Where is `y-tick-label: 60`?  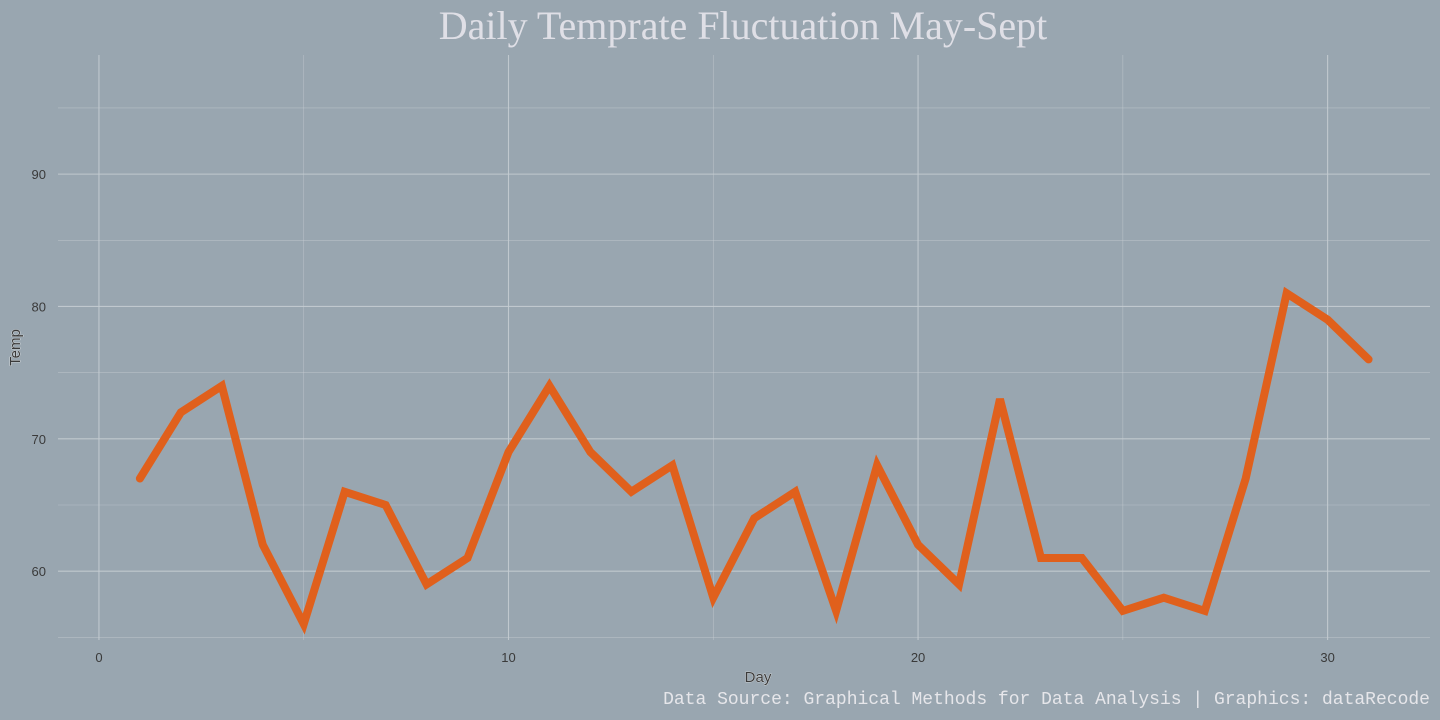 y-tick-label: 60 is located at coordinates (39, 571).